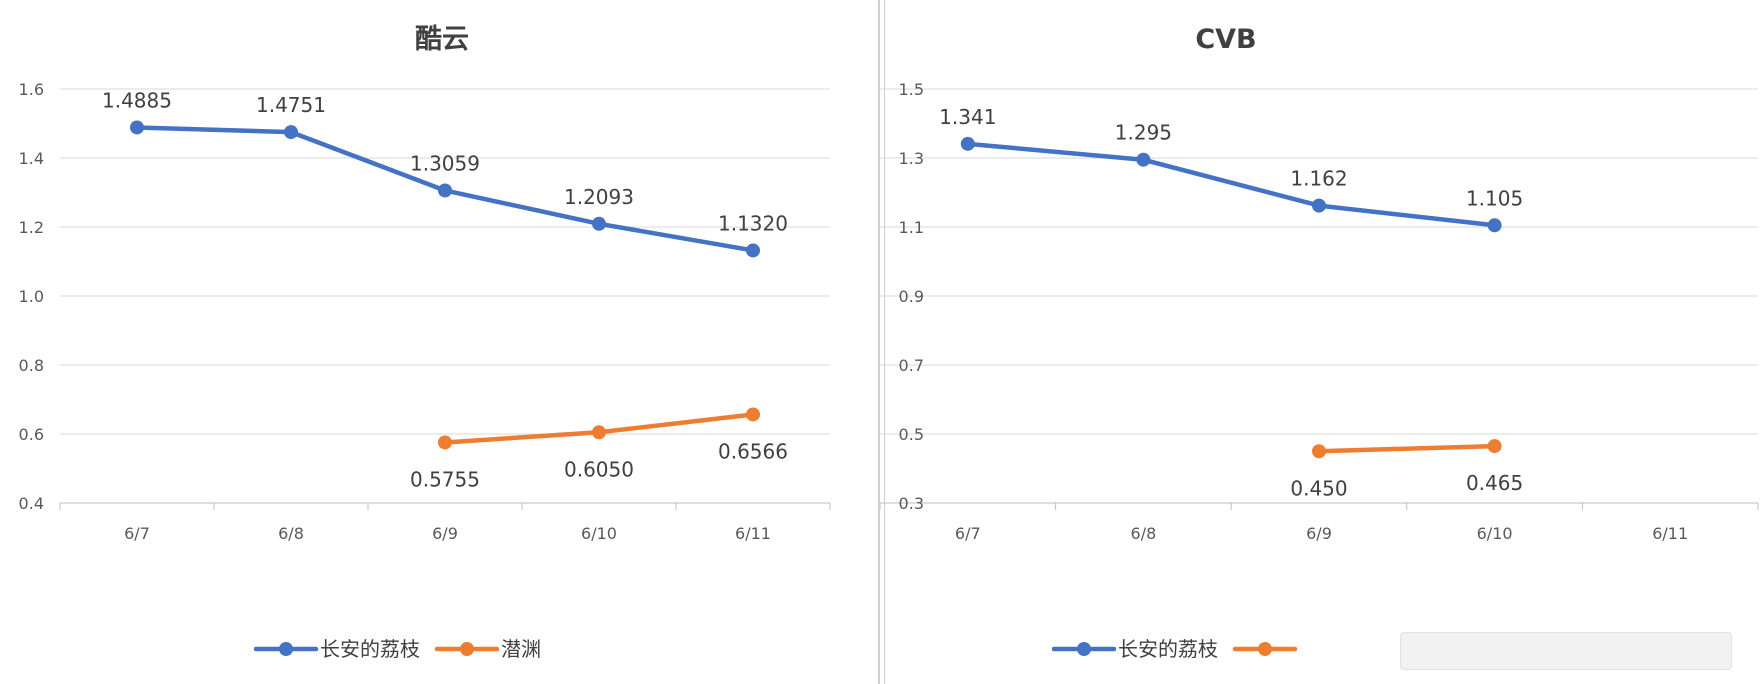 This screenshot has height=684, width=1760. What do you see at coordinates (911, 89) in the screenshot?
I see `y-tick-label: 1.5` at bounding box center [911, 89].